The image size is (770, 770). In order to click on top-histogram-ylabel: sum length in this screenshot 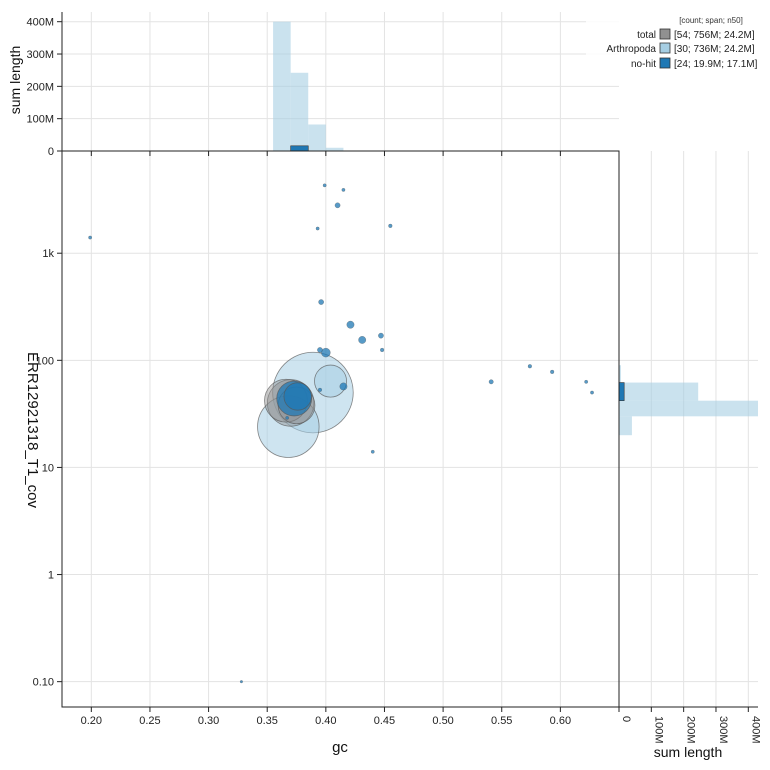, I will do `click(15, 80)`.